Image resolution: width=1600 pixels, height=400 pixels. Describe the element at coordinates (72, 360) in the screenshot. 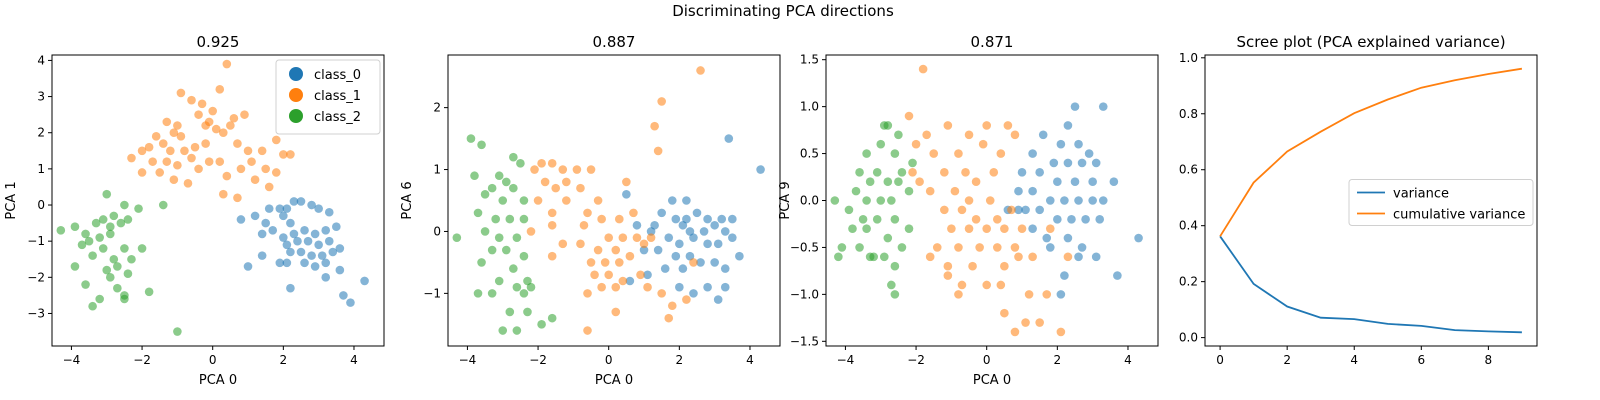

I see `x-tick-label: −4` at that location.